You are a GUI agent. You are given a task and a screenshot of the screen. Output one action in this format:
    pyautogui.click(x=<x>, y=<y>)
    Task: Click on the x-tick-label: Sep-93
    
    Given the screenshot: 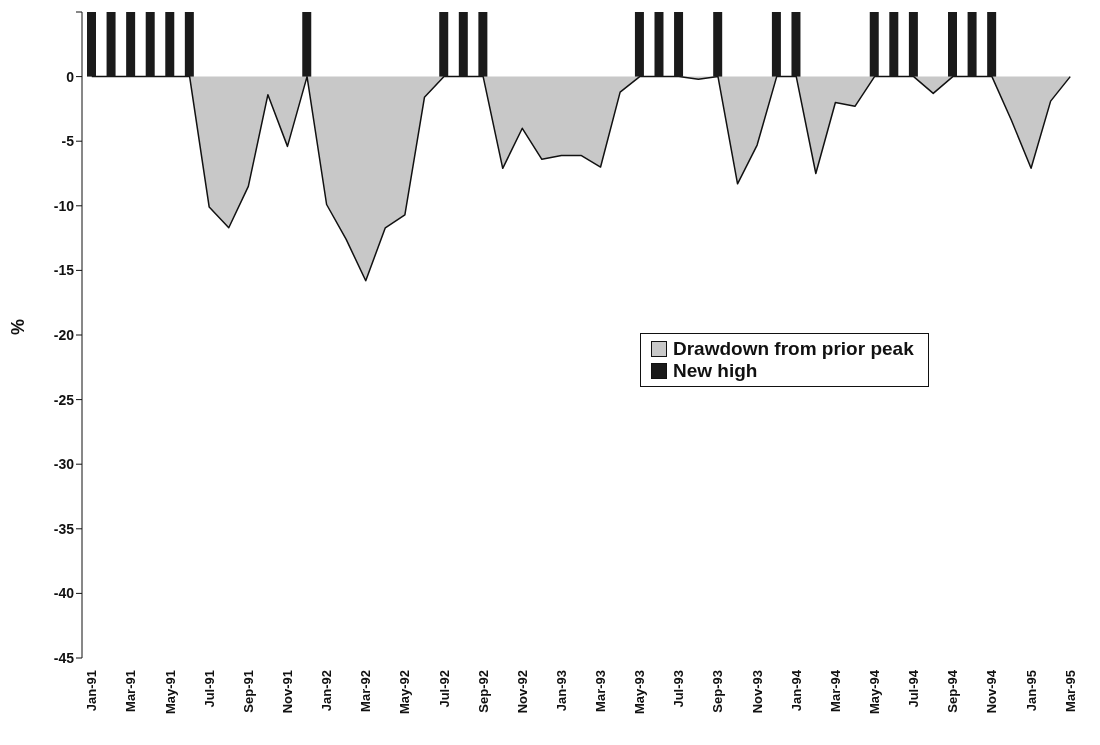 What is the action you would take?
    pyautogui.click(x=718, y=691)
    